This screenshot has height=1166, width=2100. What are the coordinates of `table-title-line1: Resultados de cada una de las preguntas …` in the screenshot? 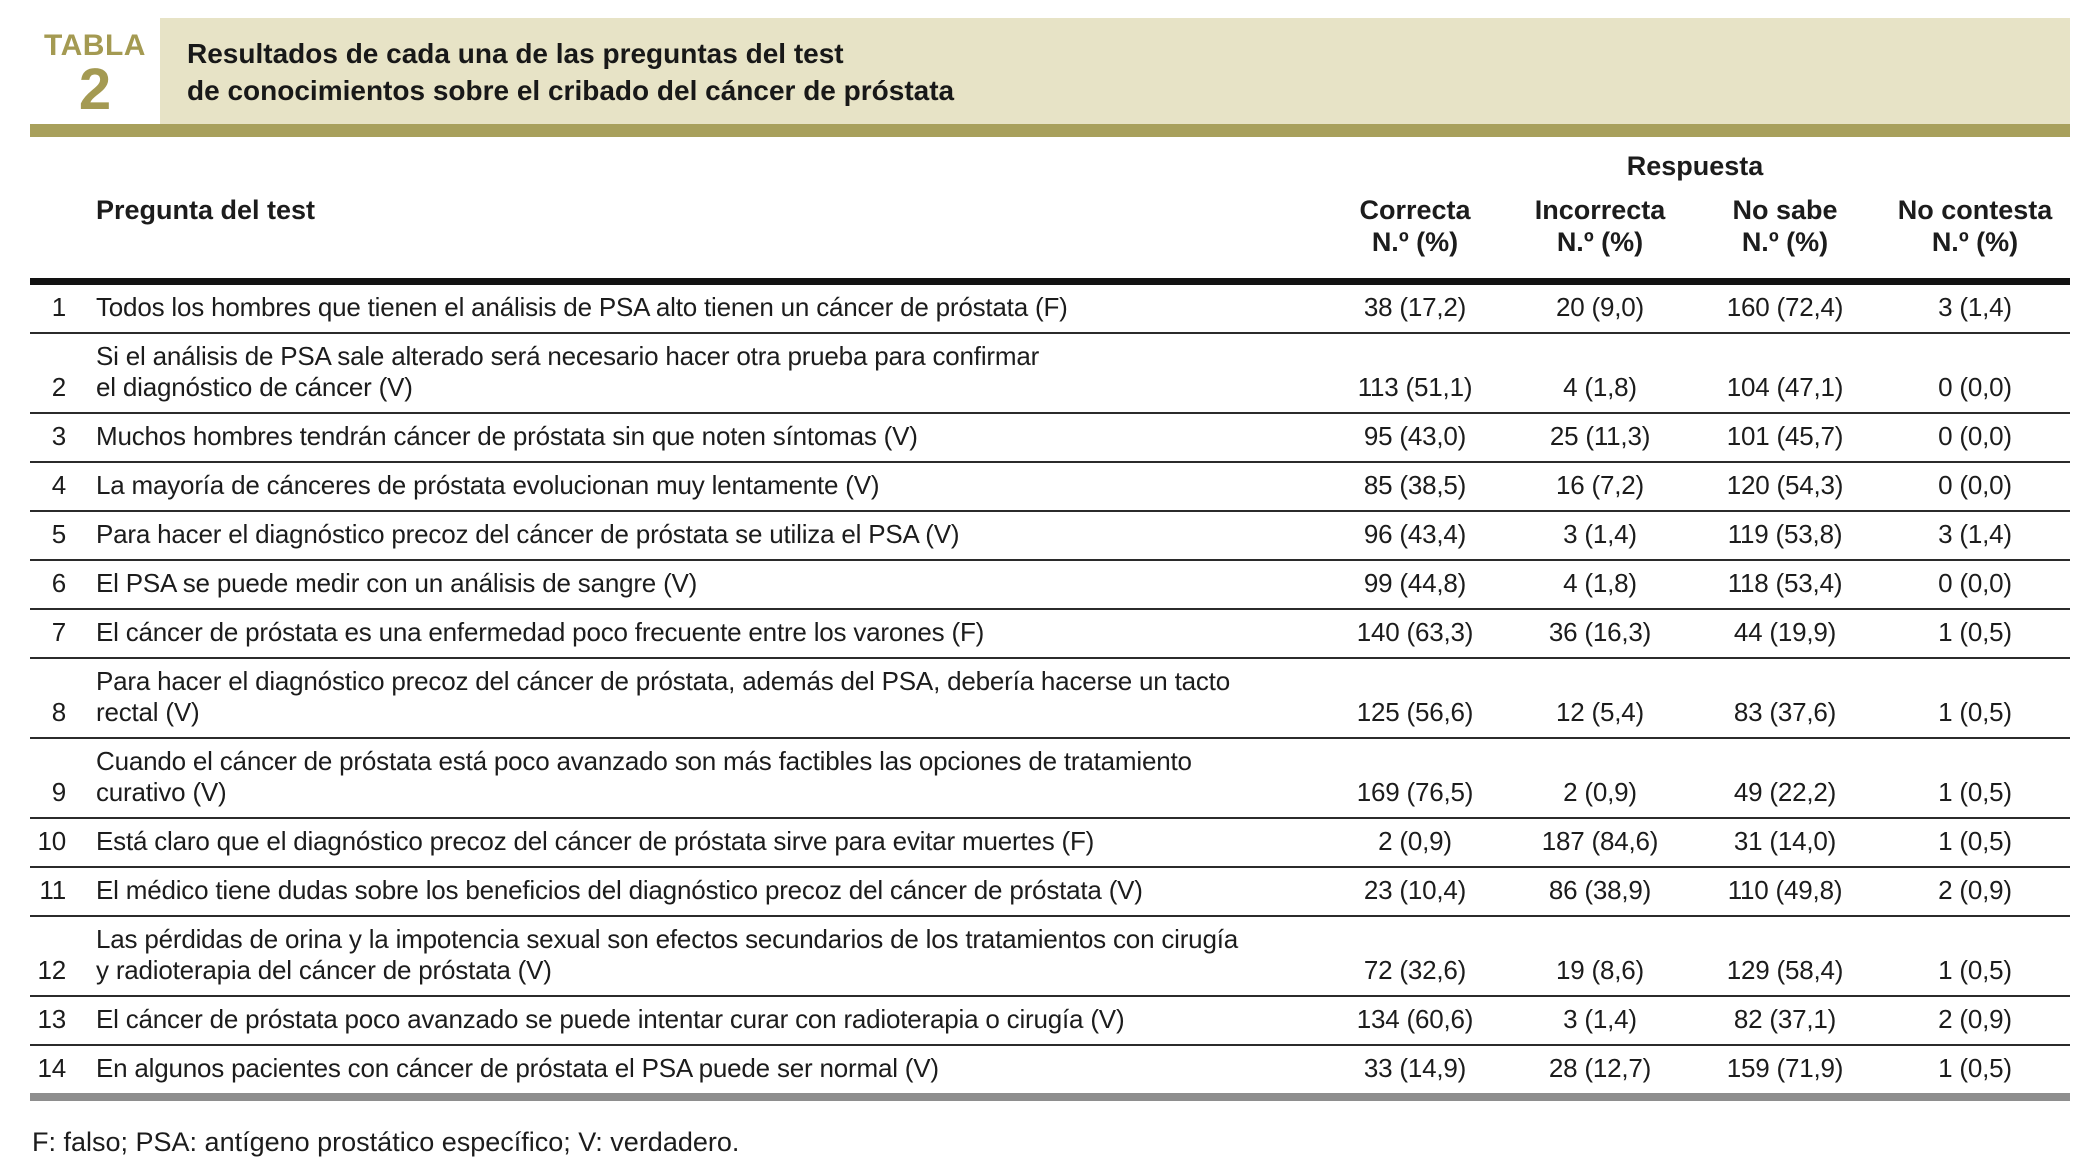 It's located at (515, 53).